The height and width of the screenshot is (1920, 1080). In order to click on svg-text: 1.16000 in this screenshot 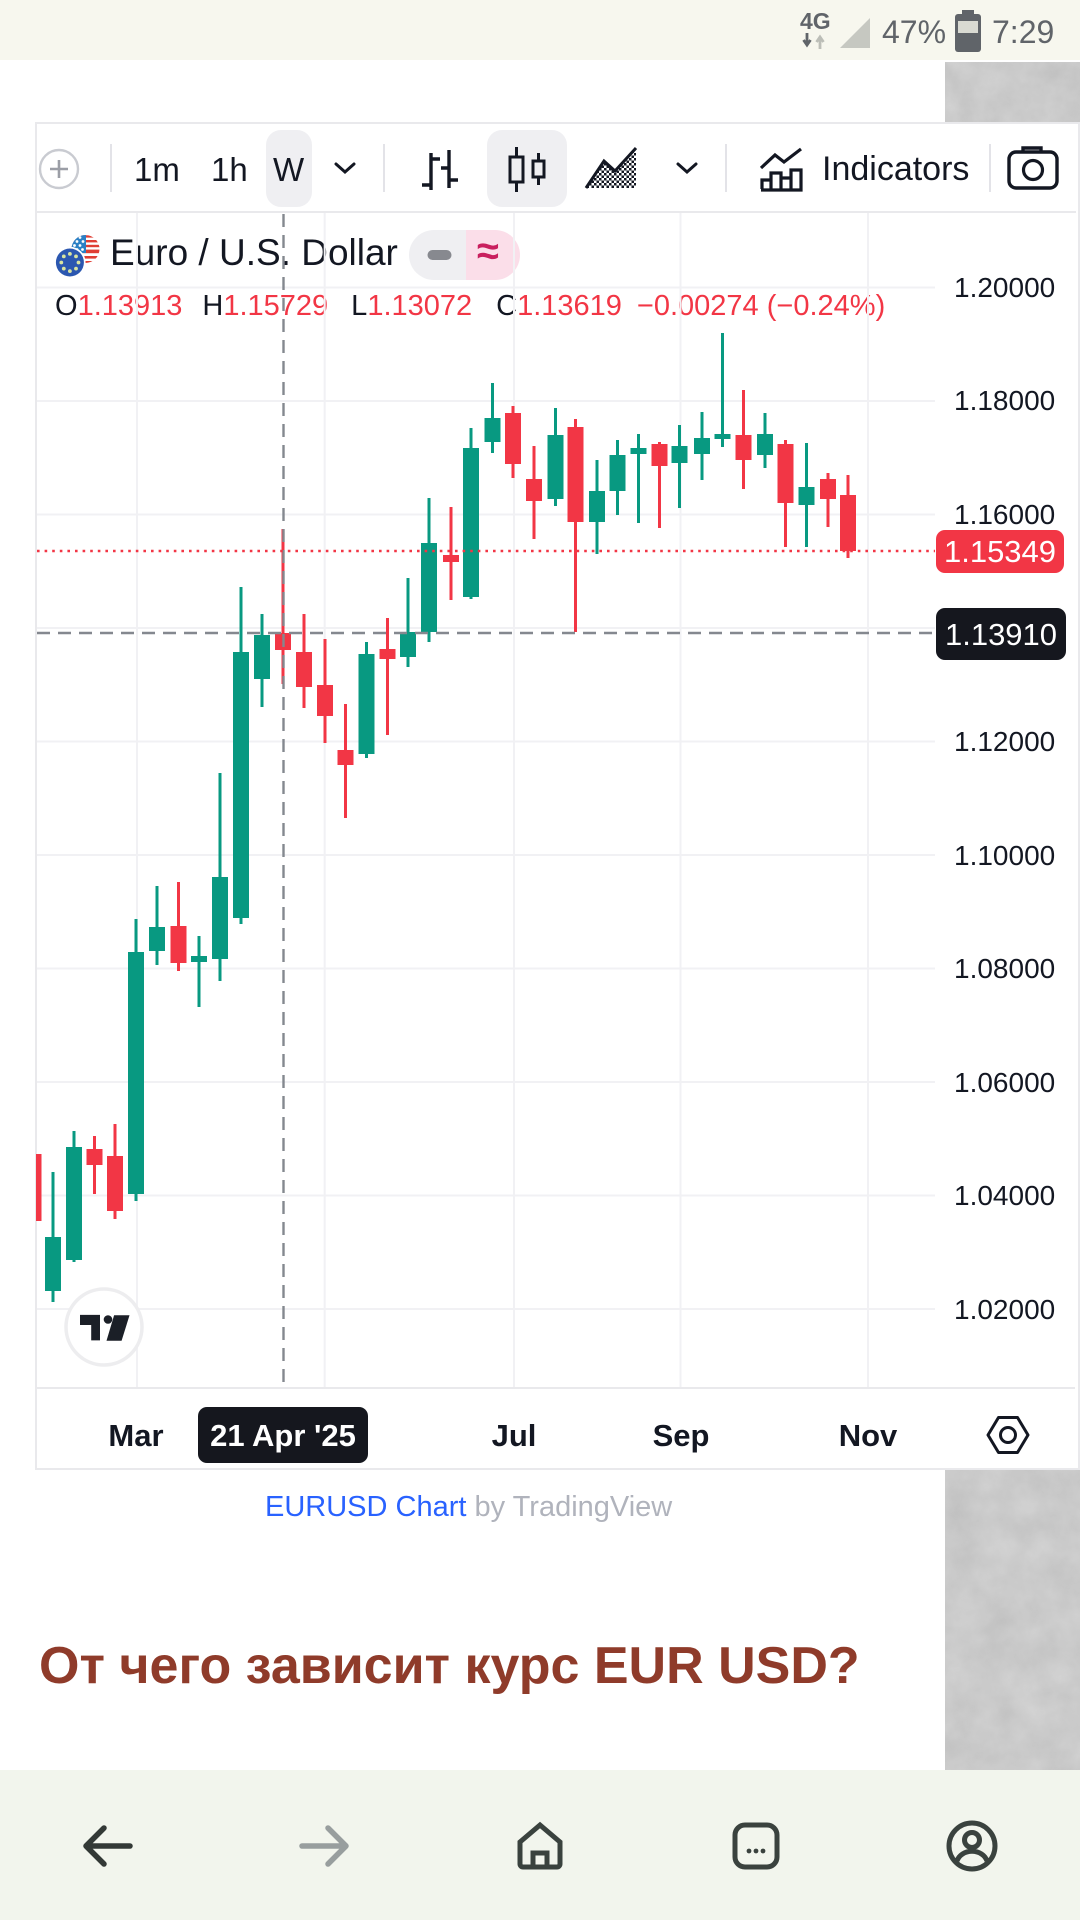, I will do `click(1004, 514)`.